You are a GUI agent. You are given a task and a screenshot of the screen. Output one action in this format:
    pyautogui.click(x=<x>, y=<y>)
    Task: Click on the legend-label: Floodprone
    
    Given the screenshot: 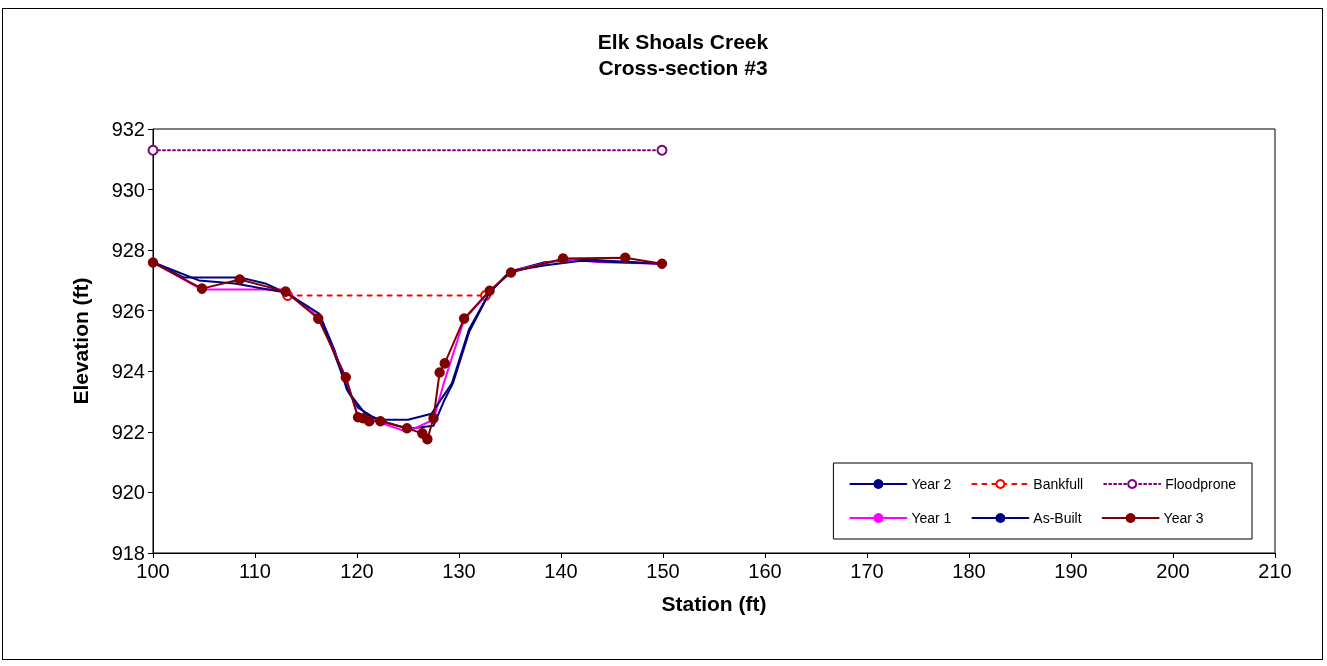 What is the action you would take?
    pyautogui.click(x=1201, y=484)
    